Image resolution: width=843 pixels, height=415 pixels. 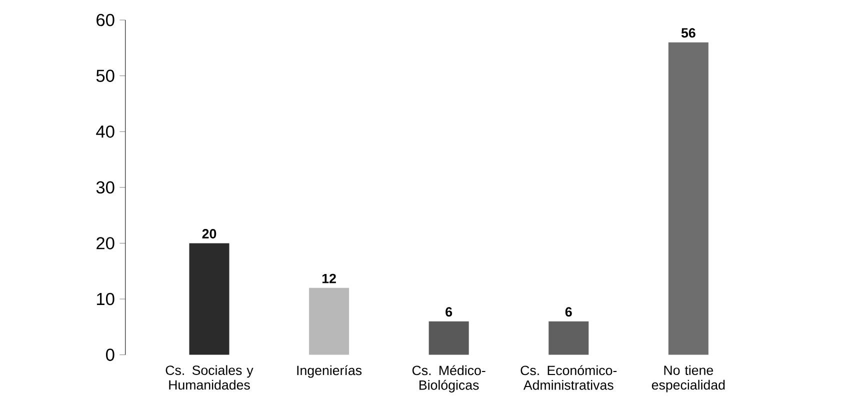 I want to click on data-label: 56, so click(x=688, y=33).